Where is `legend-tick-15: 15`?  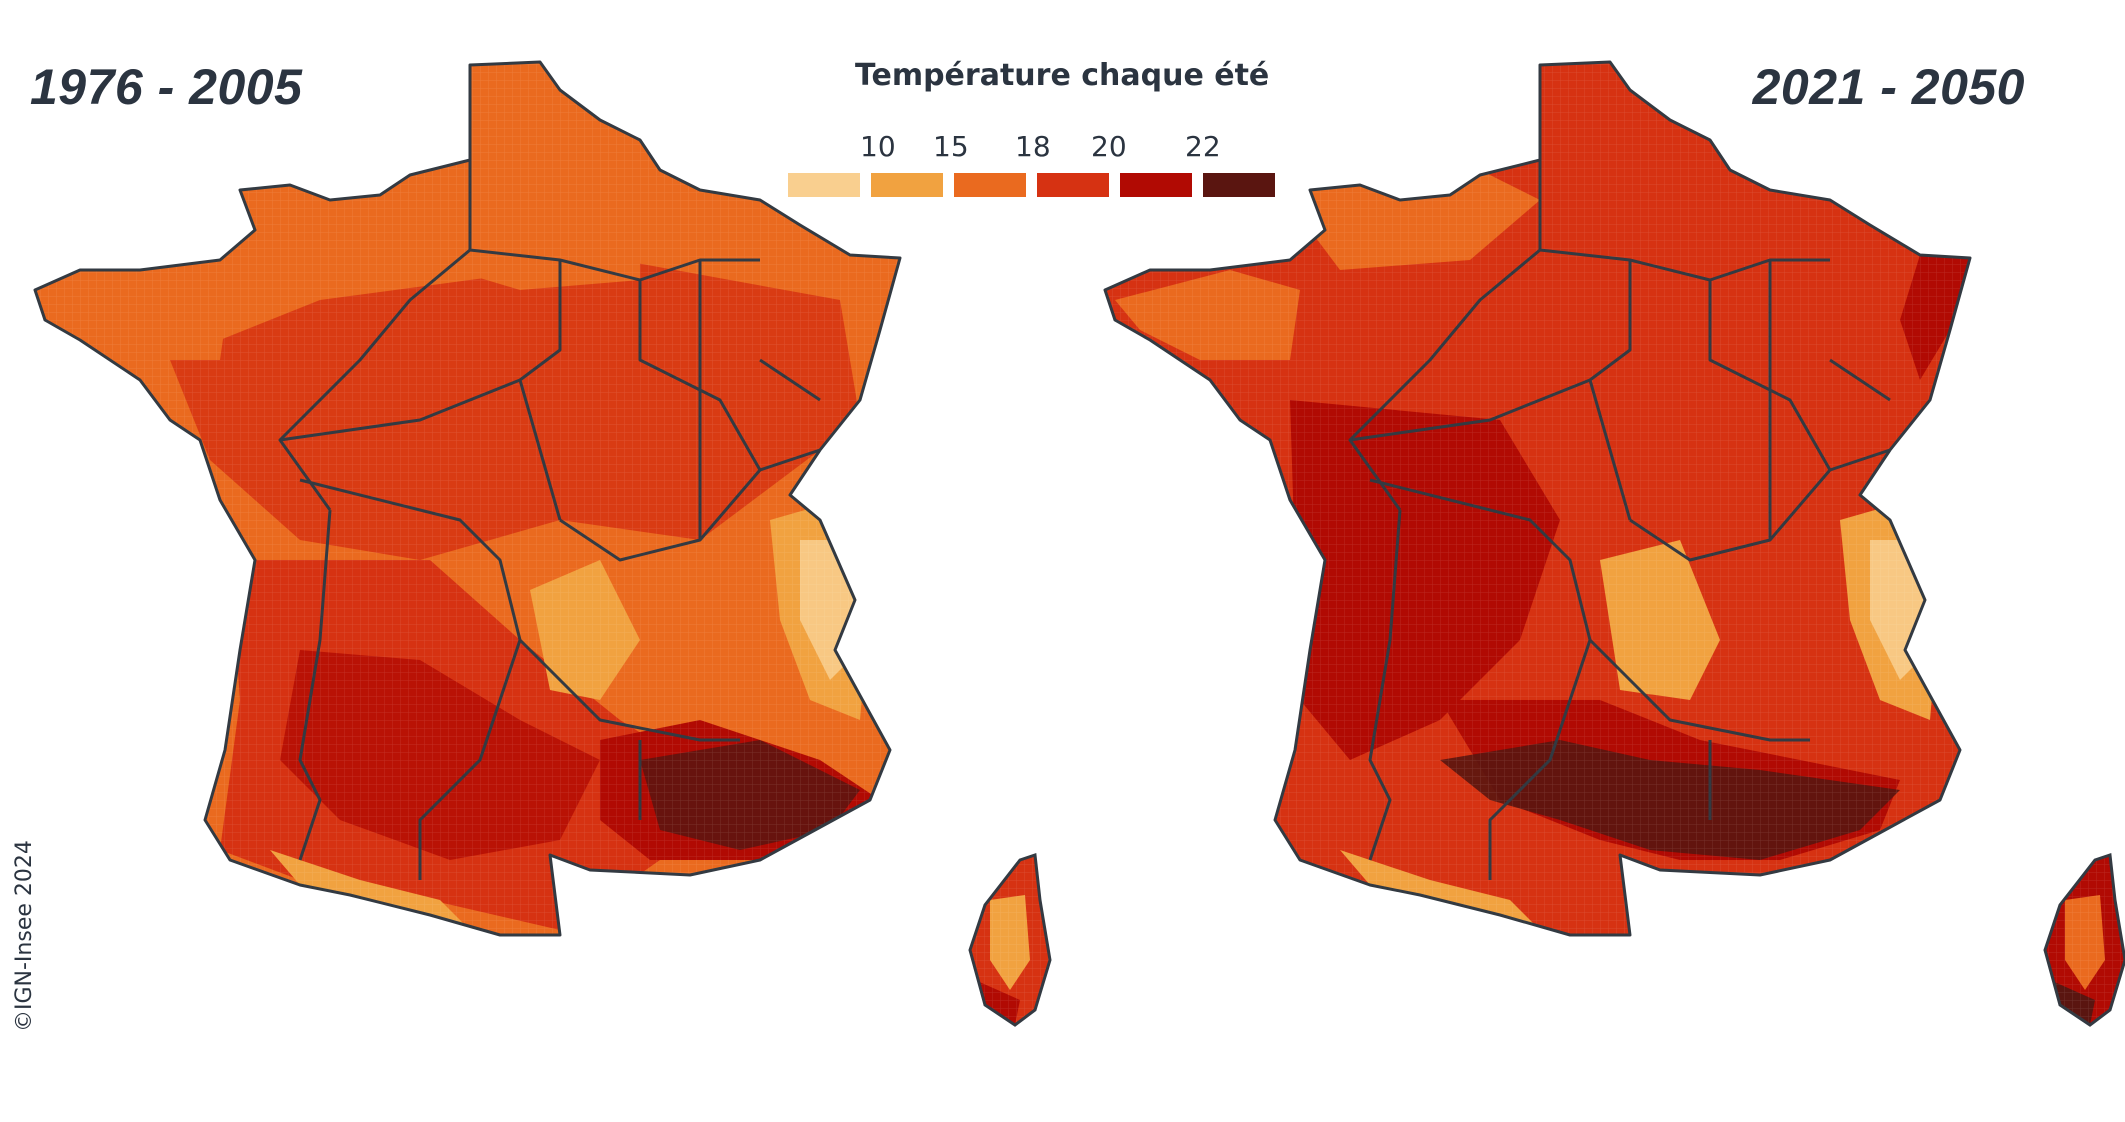 legend-tick-15: 15 is located at coordinates (951, 146).